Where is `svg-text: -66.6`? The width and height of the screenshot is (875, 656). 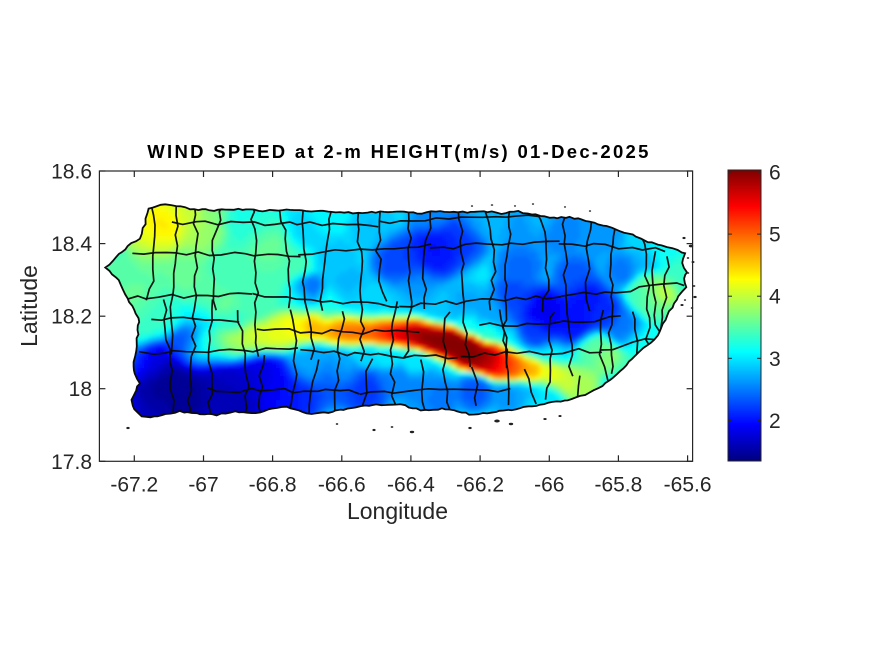
svg-text: -66.6 is located at coordinates (342, 485).